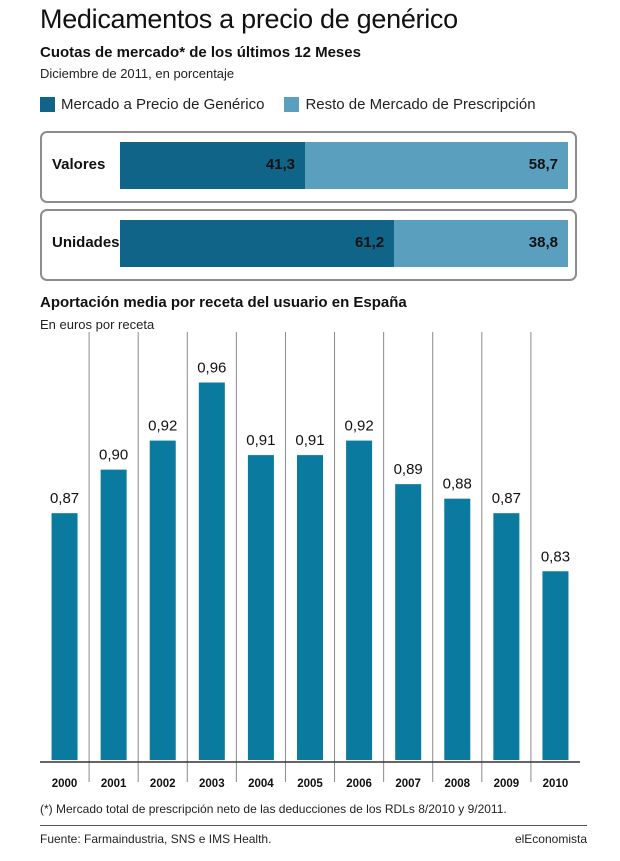  What do you see at coordinates (162, 426) in the screenshot?
I see `bar-value-label-2002: 0,92` at bounding box center [162, 426].